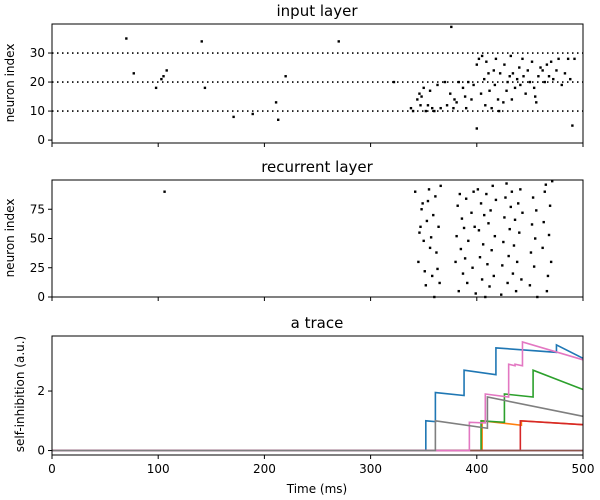 The height and width of the screenshot is (500, 600). What do you see at coordinates (37, 239) in the screenshot?
I see `y-tick-label: 50` at bounding box center [37, 239].